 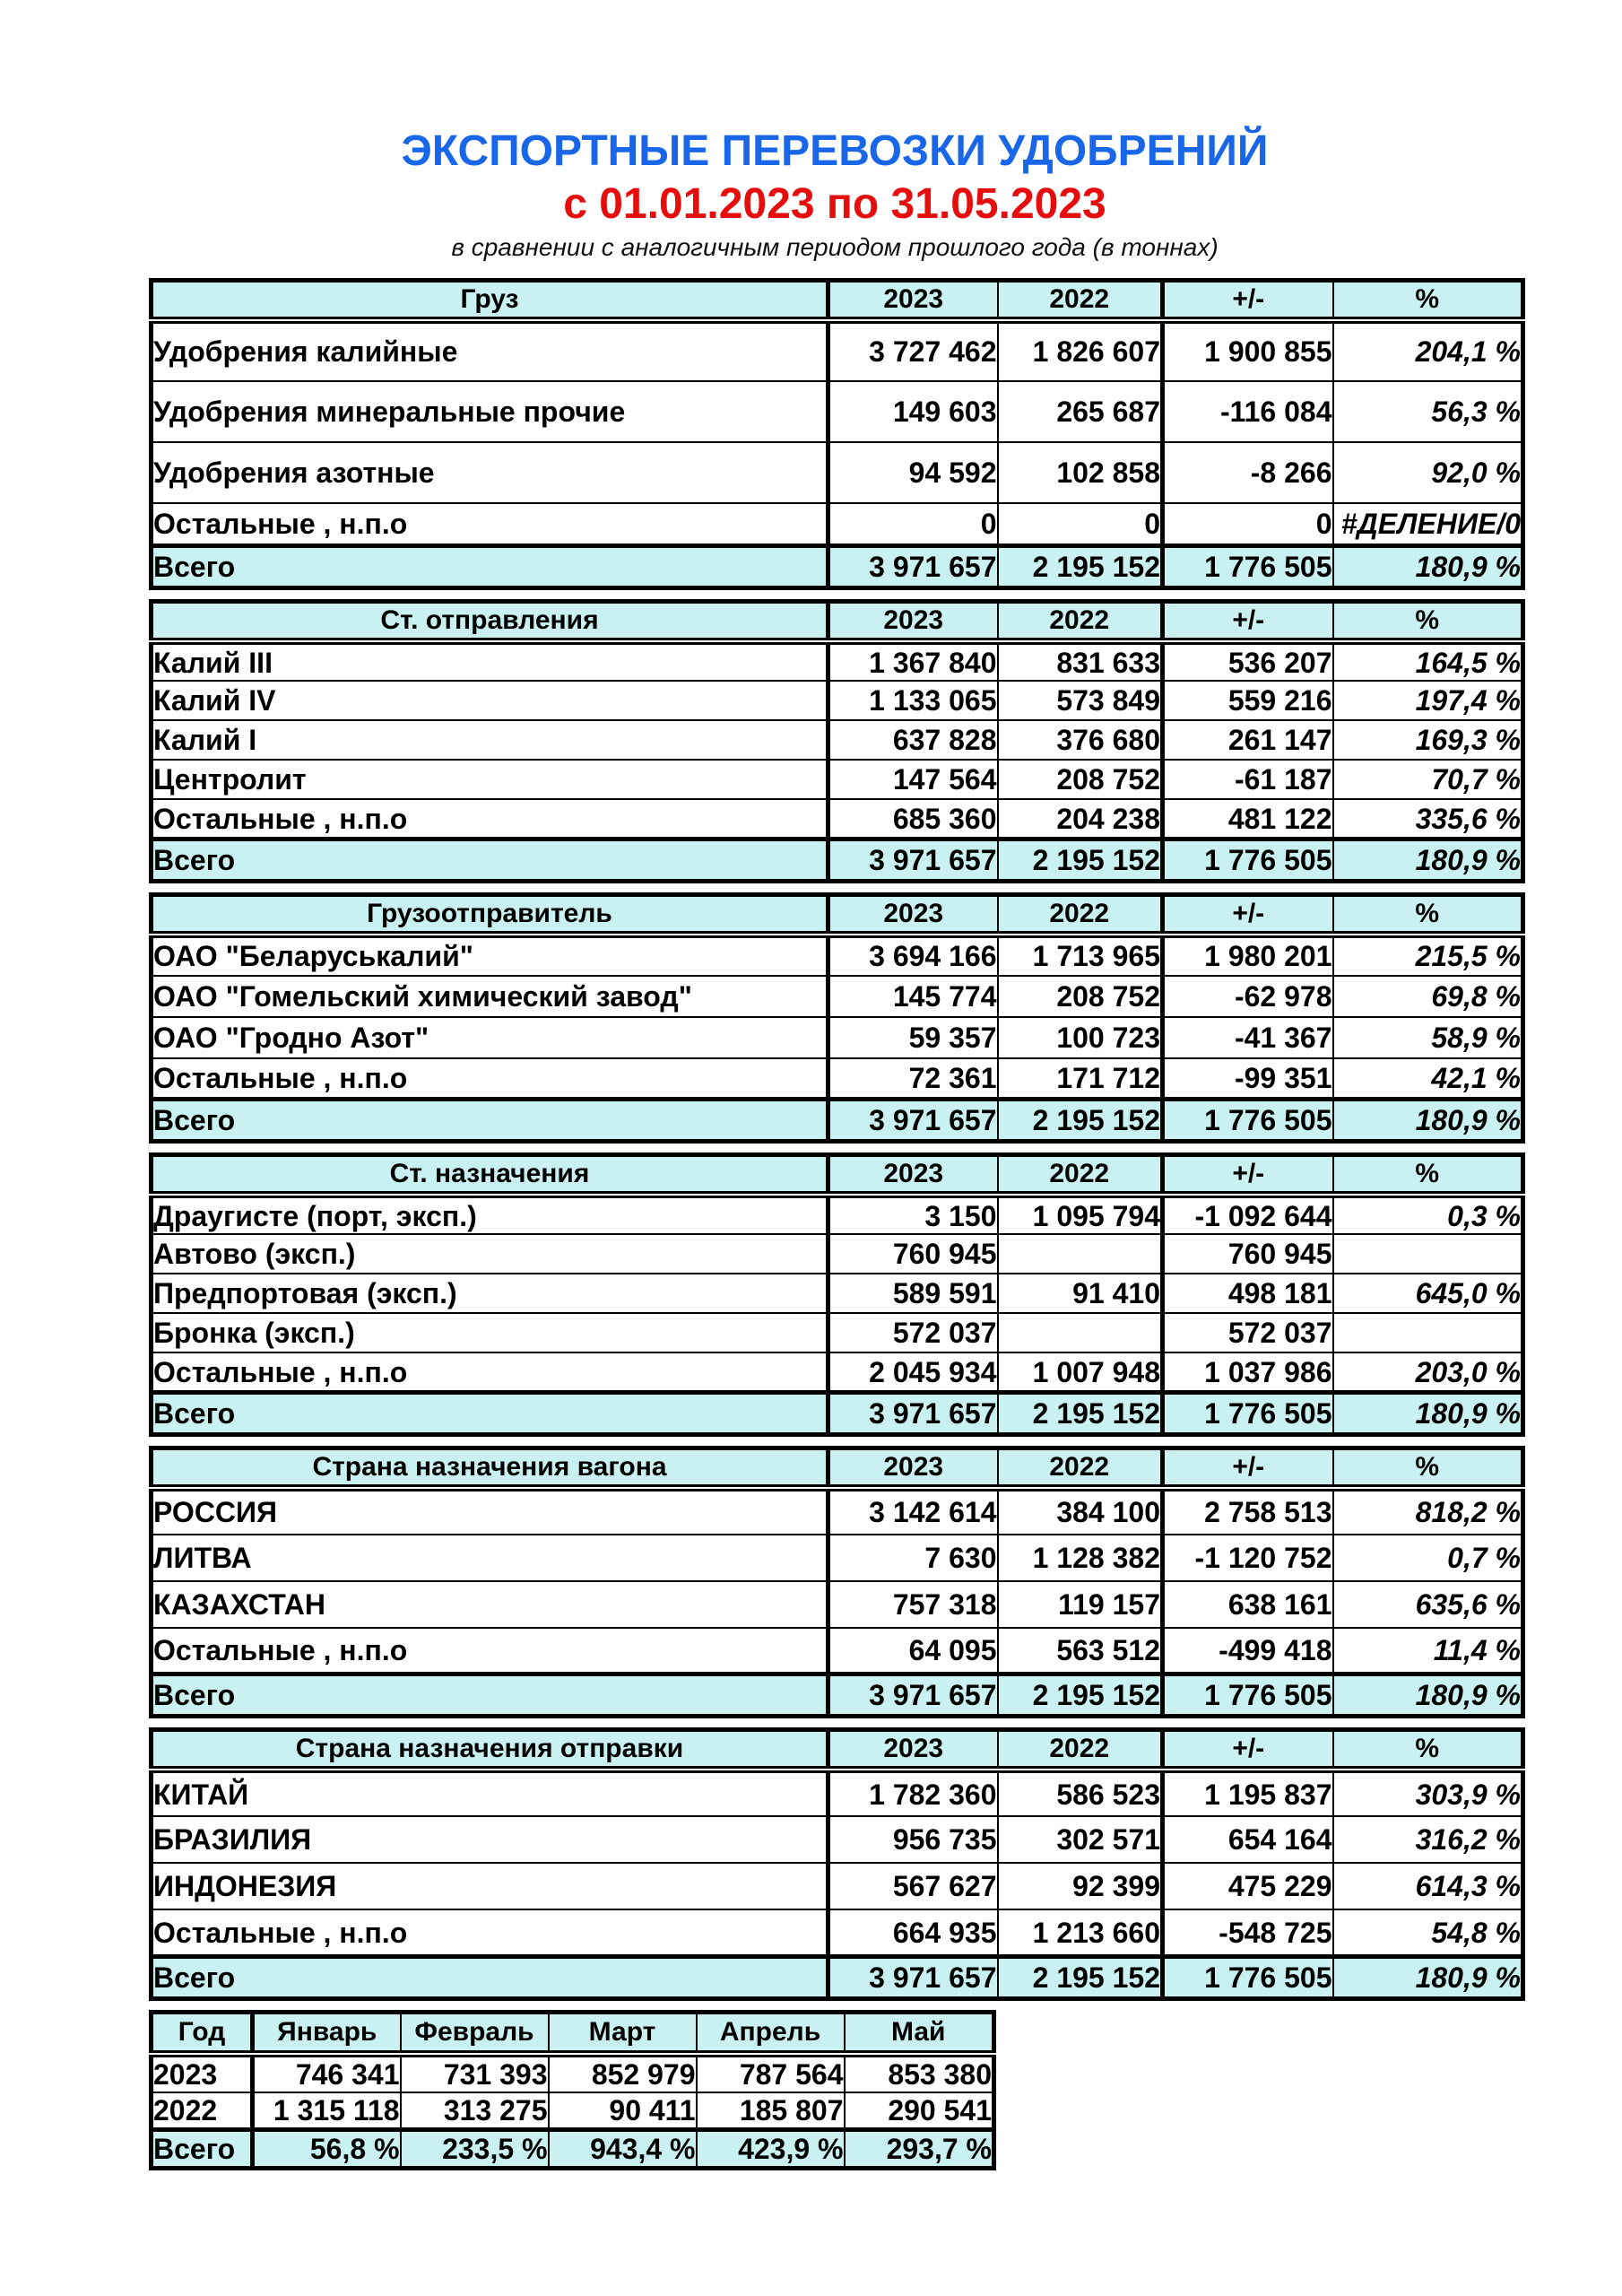 I want to click on table-row: ЛИТВА 7 630 1 128 382 -1 120 752 0,7 %, so click(x=837, y=1557).